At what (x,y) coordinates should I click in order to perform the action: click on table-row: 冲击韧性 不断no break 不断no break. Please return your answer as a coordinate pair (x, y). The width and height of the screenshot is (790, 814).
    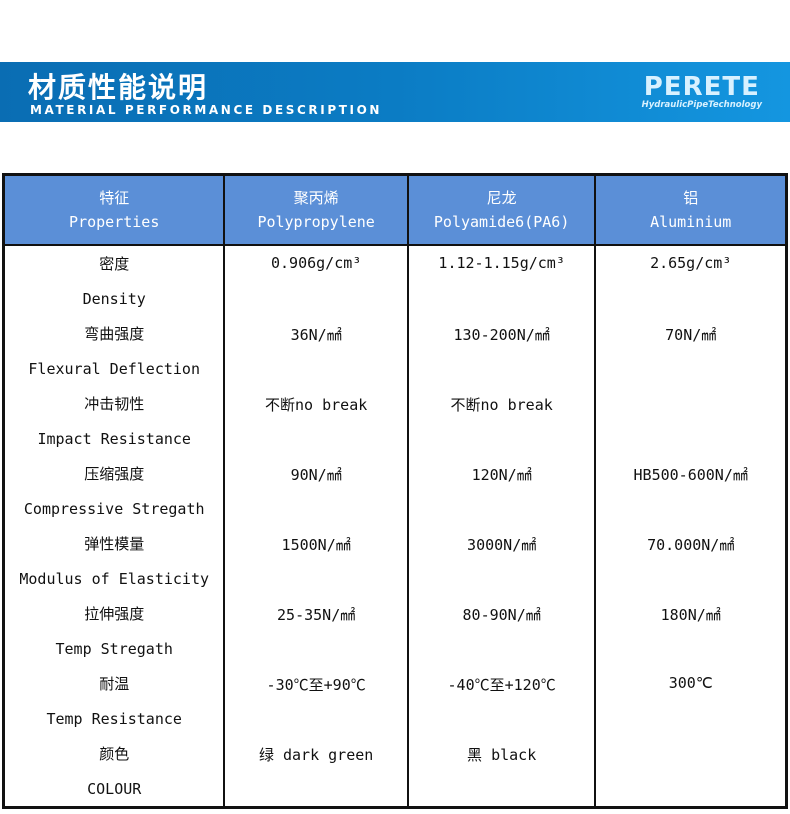
    Looking at the image, I should click on (395, 421).